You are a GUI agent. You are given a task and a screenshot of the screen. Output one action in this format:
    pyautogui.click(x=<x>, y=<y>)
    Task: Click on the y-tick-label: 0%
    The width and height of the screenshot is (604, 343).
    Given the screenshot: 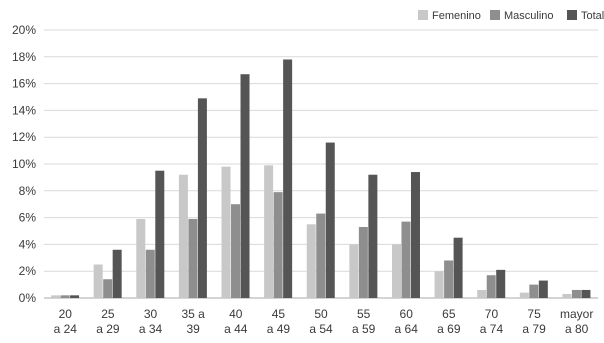 What is the action you would take?
    pyautogui.click(x=28, y=298)
    